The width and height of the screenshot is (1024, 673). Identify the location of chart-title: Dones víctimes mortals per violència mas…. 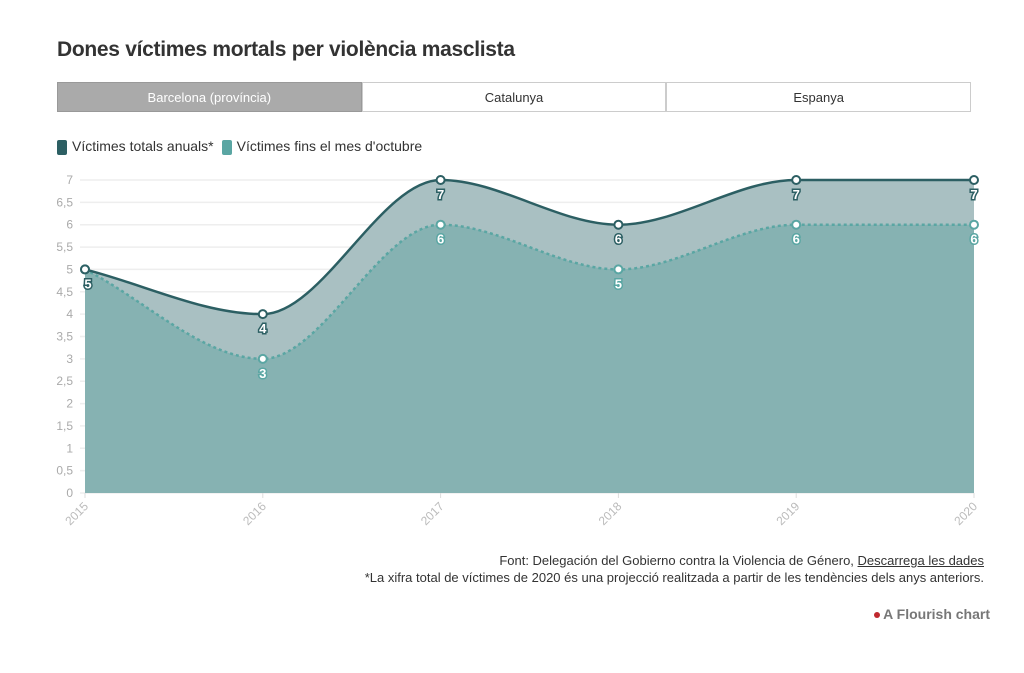
(286, 49).